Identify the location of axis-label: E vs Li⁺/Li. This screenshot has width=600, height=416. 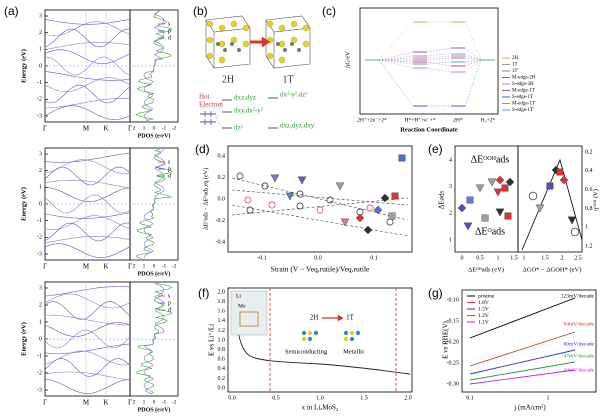
(212, 340).